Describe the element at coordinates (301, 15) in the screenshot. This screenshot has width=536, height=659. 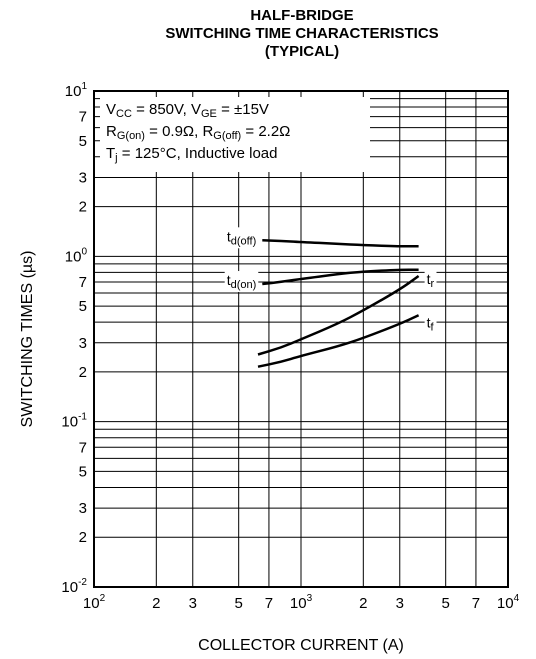
I see `chart-title-line-1: HALF-BRIDGE` at that location.